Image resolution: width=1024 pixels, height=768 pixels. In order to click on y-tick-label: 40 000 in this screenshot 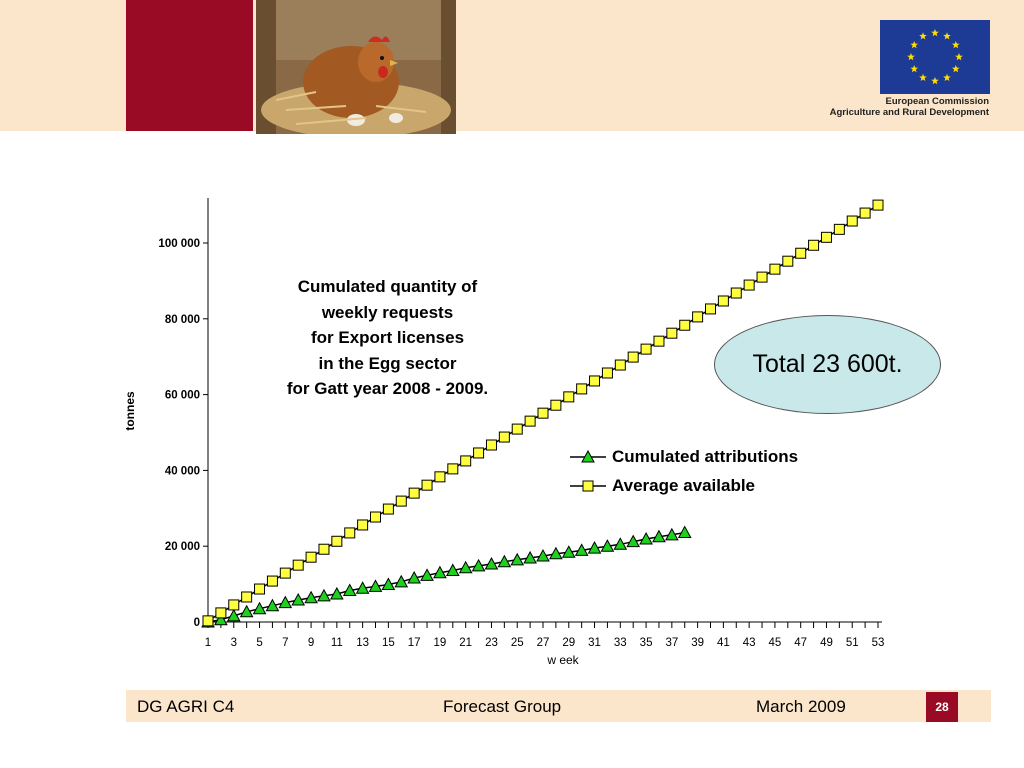, I will do `click(182, 471)`.